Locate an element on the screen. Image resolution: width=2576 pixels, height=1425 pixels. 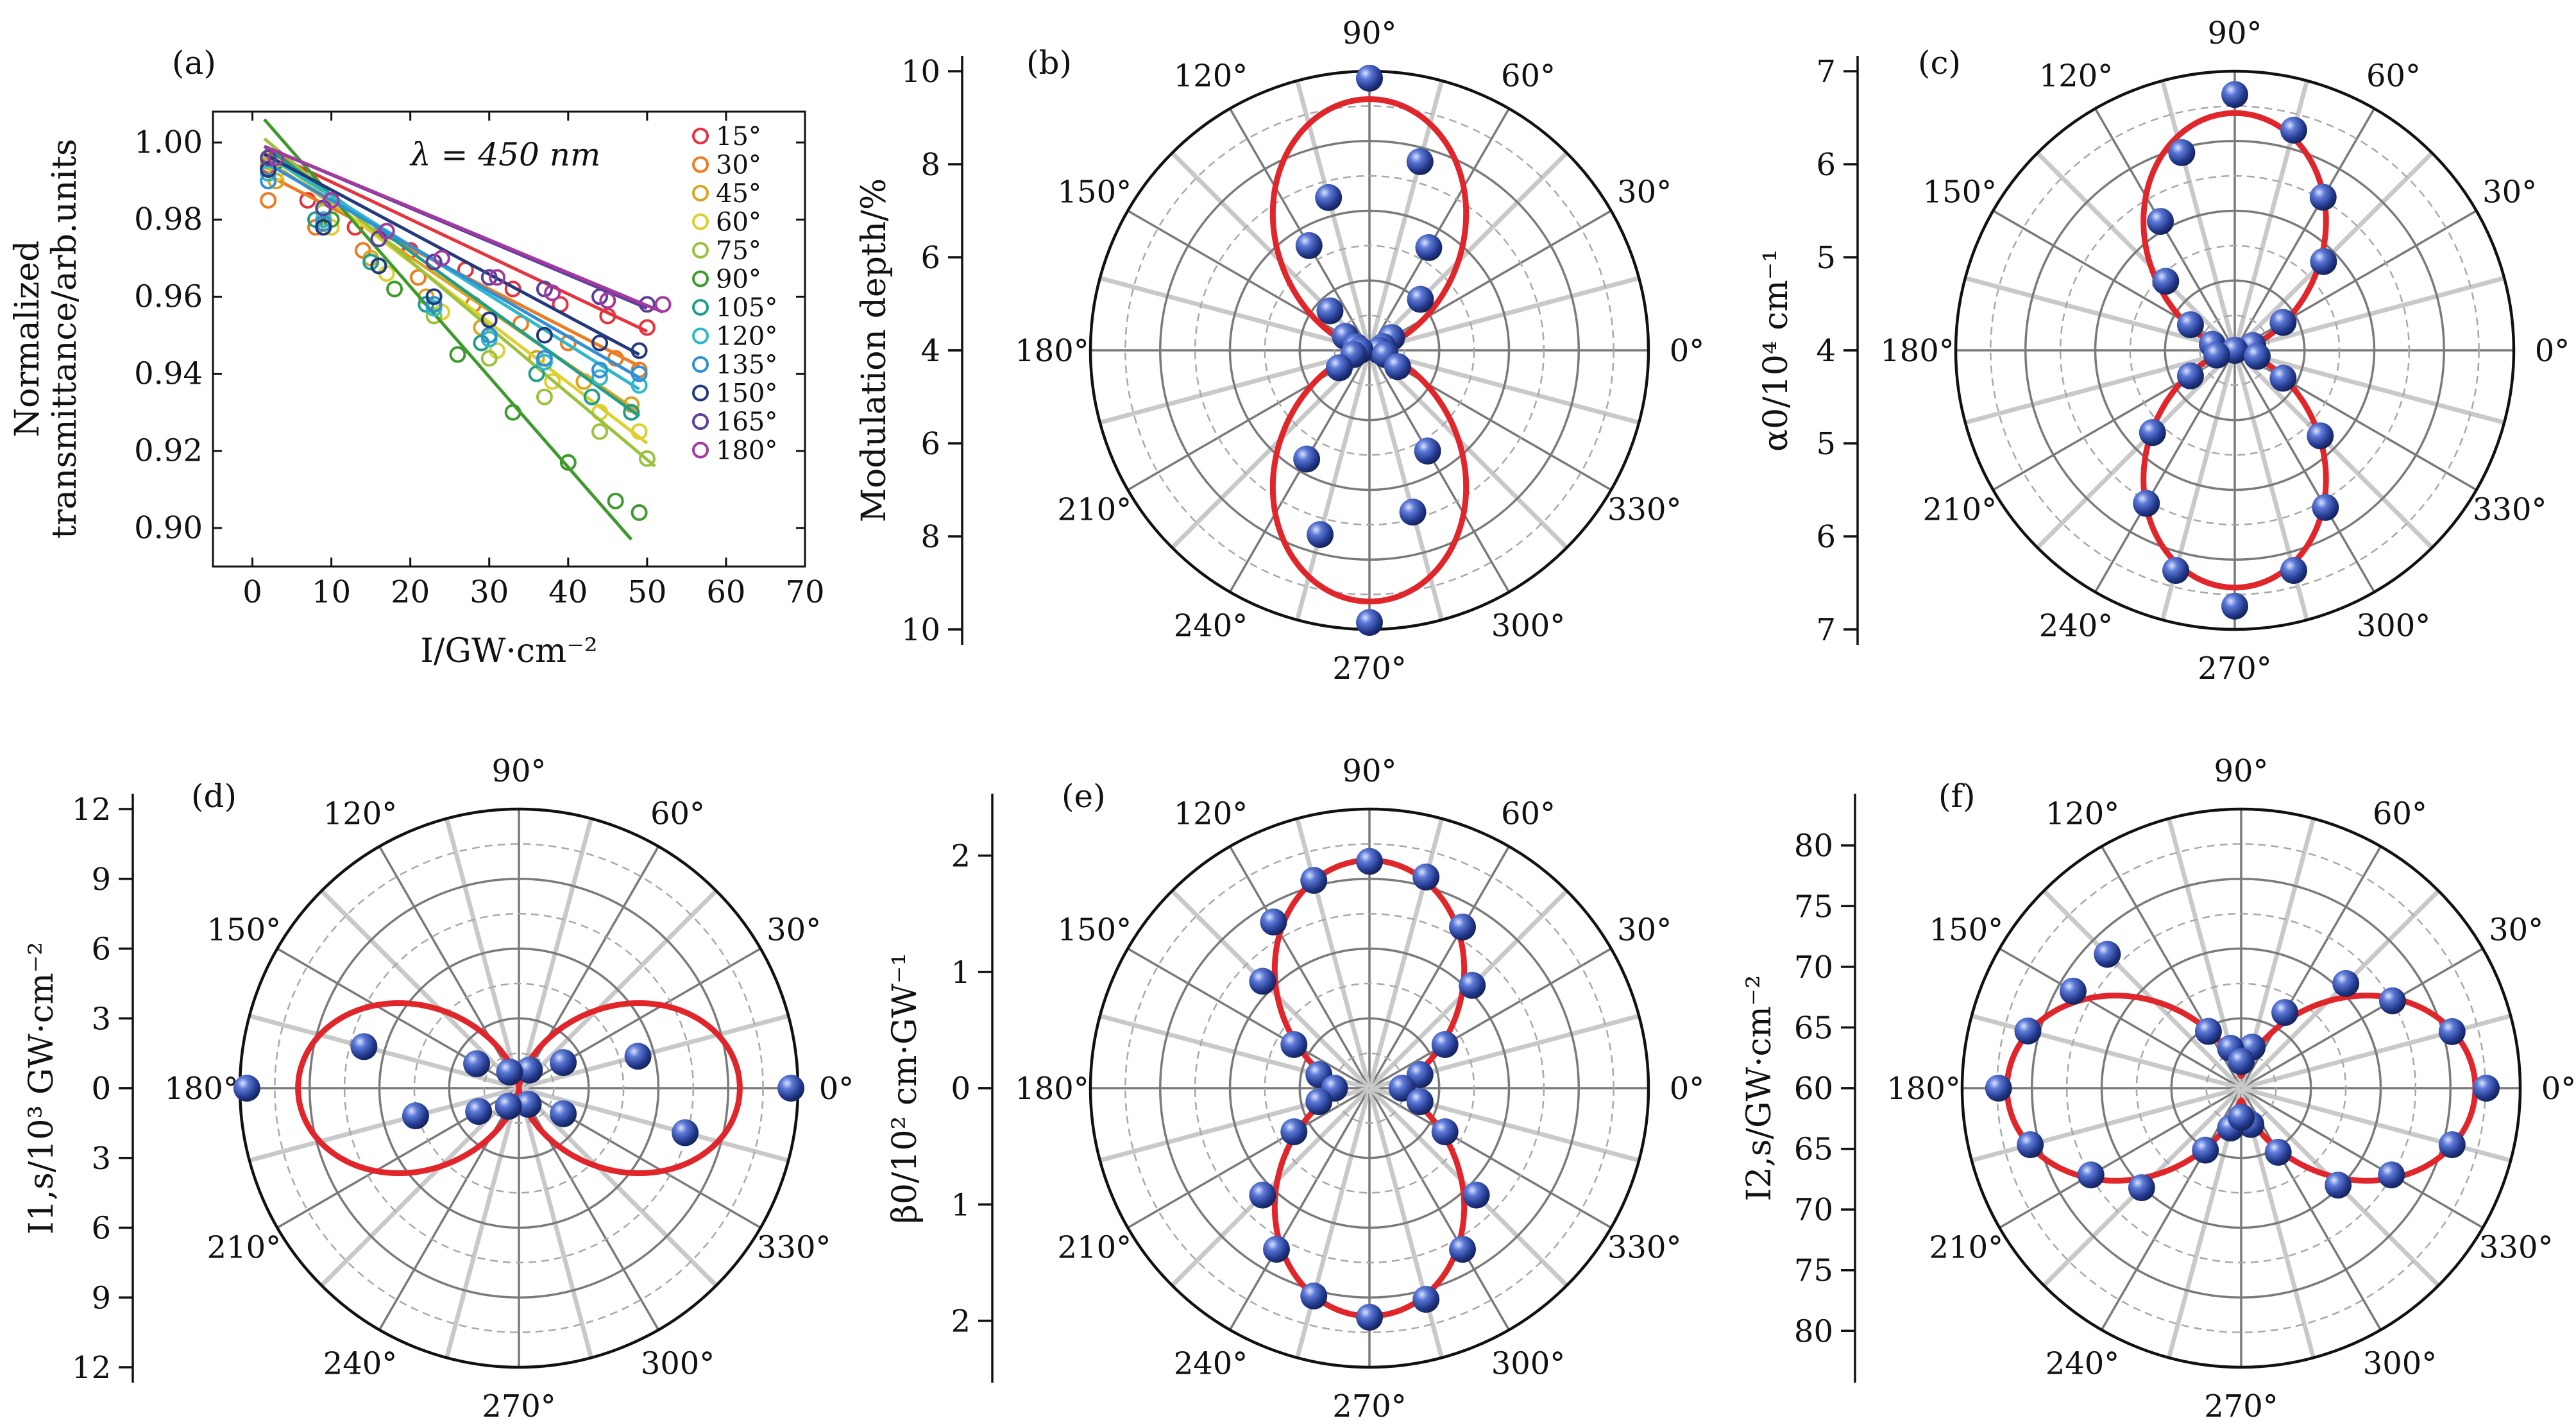
angle-label: 120° is located at coordinates (360, 814).